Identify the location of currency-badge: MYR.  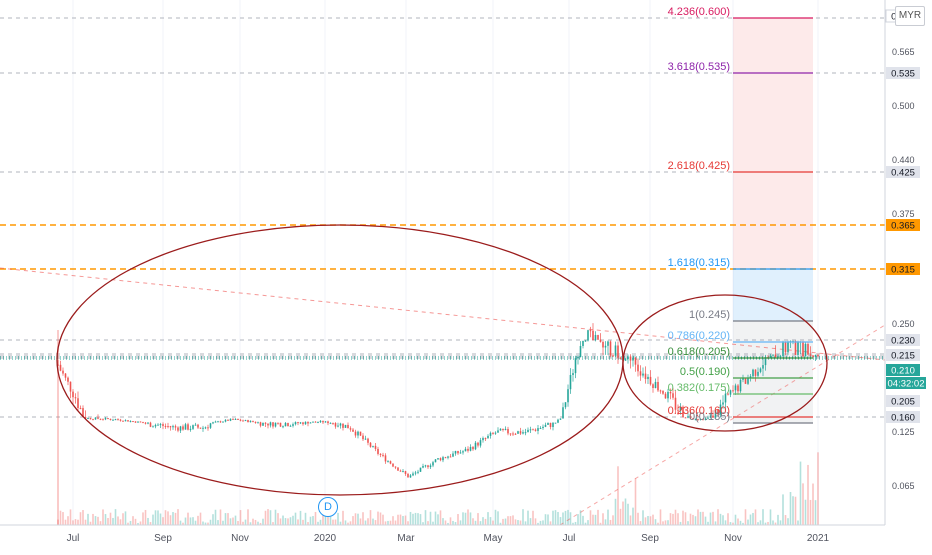
(910, 16).